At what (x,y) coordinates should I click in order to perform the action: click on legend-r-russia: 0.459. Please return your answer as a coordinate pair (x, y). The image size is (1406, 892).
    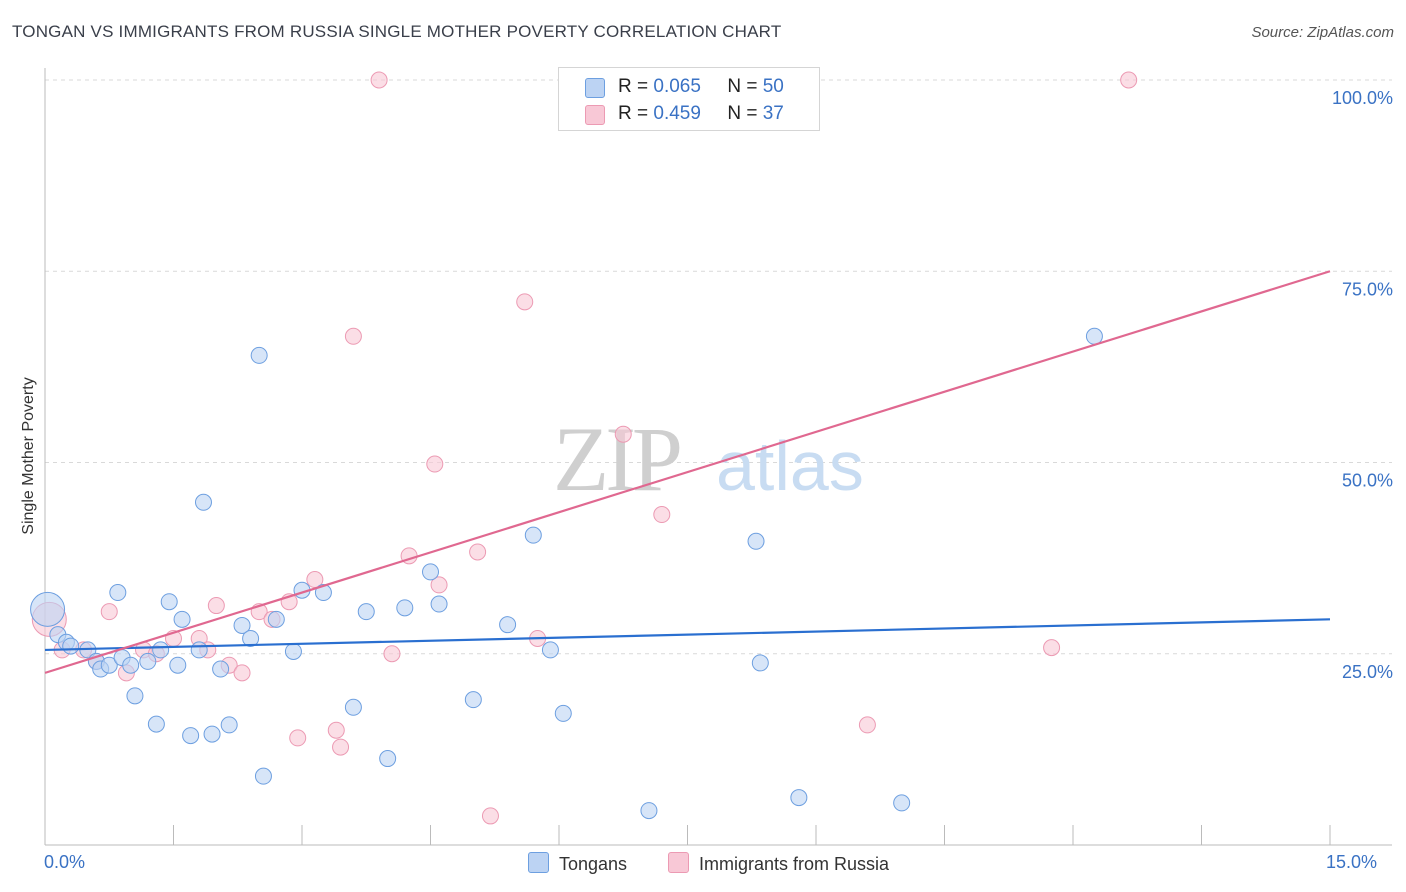
    Looking at the image, I should click on (677, 113).